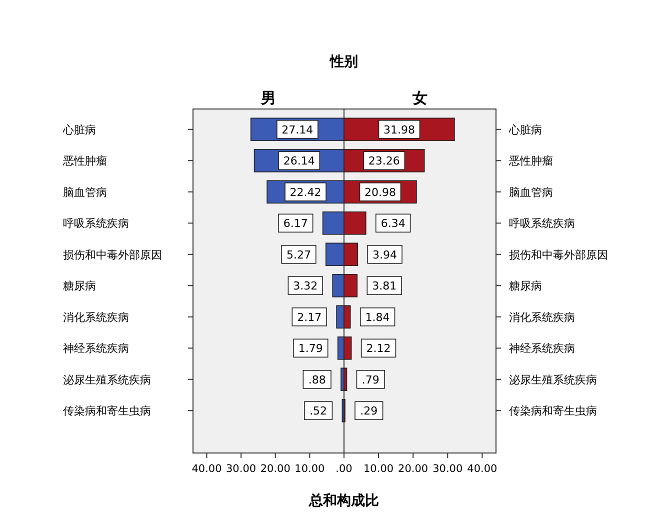 This screenshot has height=520, width=665. Describe the element at coordinates (343, 62) in the screenshot. I see `text: 性别` at that location.